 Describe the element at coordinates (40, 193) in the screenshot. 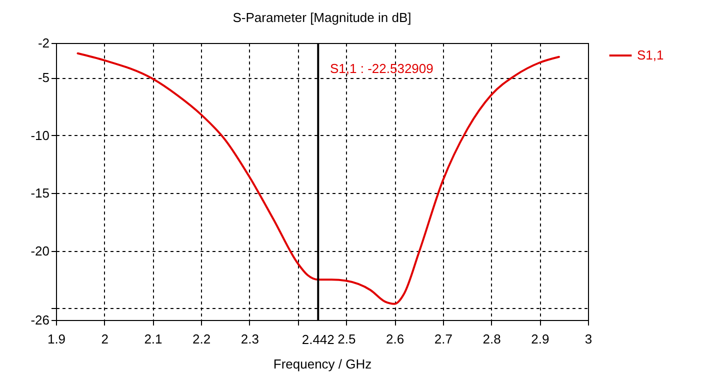

I see `y-tick-label: -15` at that location.